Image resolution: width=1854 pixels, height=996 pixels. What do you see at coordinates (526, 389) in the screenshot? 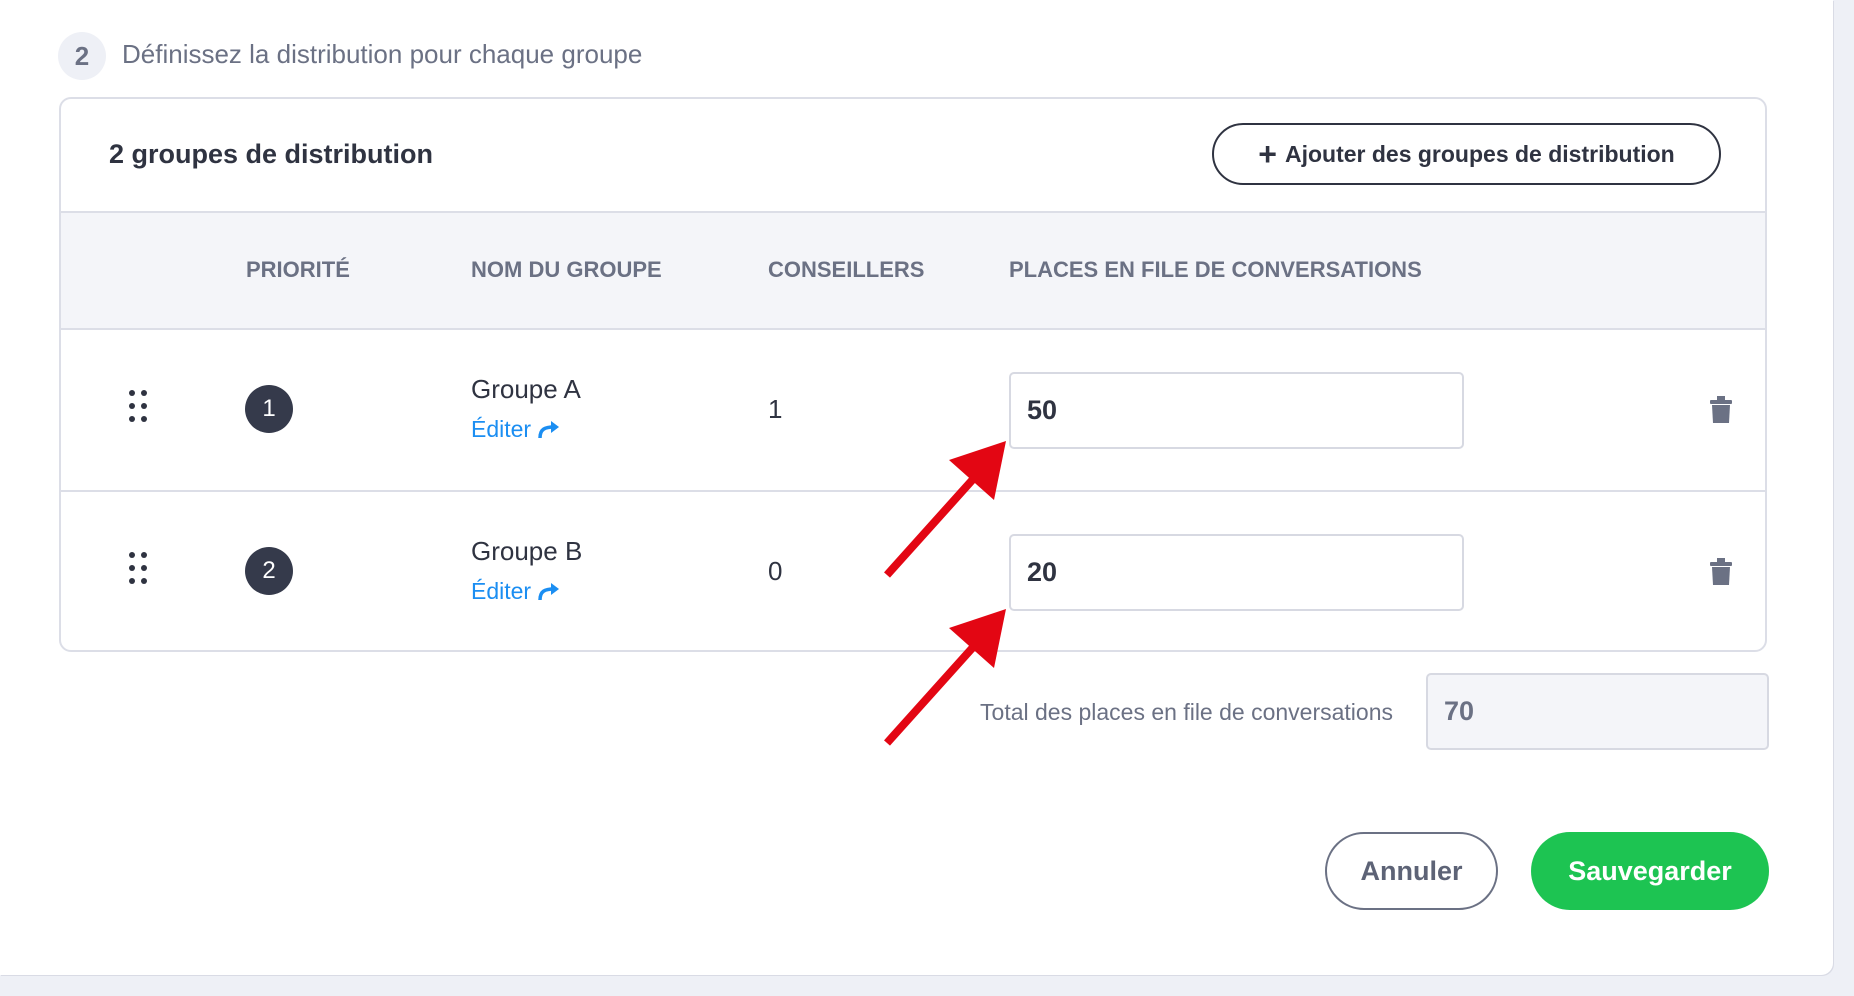
I see `group-name: Groupe A` at bounding box center [526, 389].